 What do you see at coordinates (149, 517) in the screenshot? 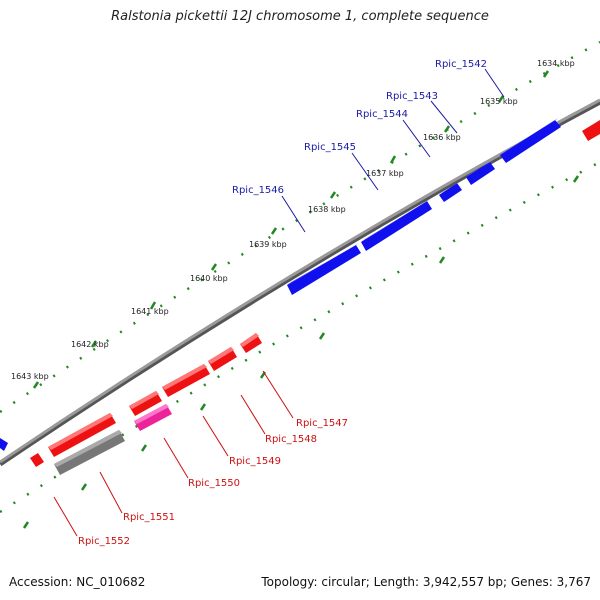
I see `gene-label-rpic-1551: Rpic_1551` at bounding box center [149, 517].